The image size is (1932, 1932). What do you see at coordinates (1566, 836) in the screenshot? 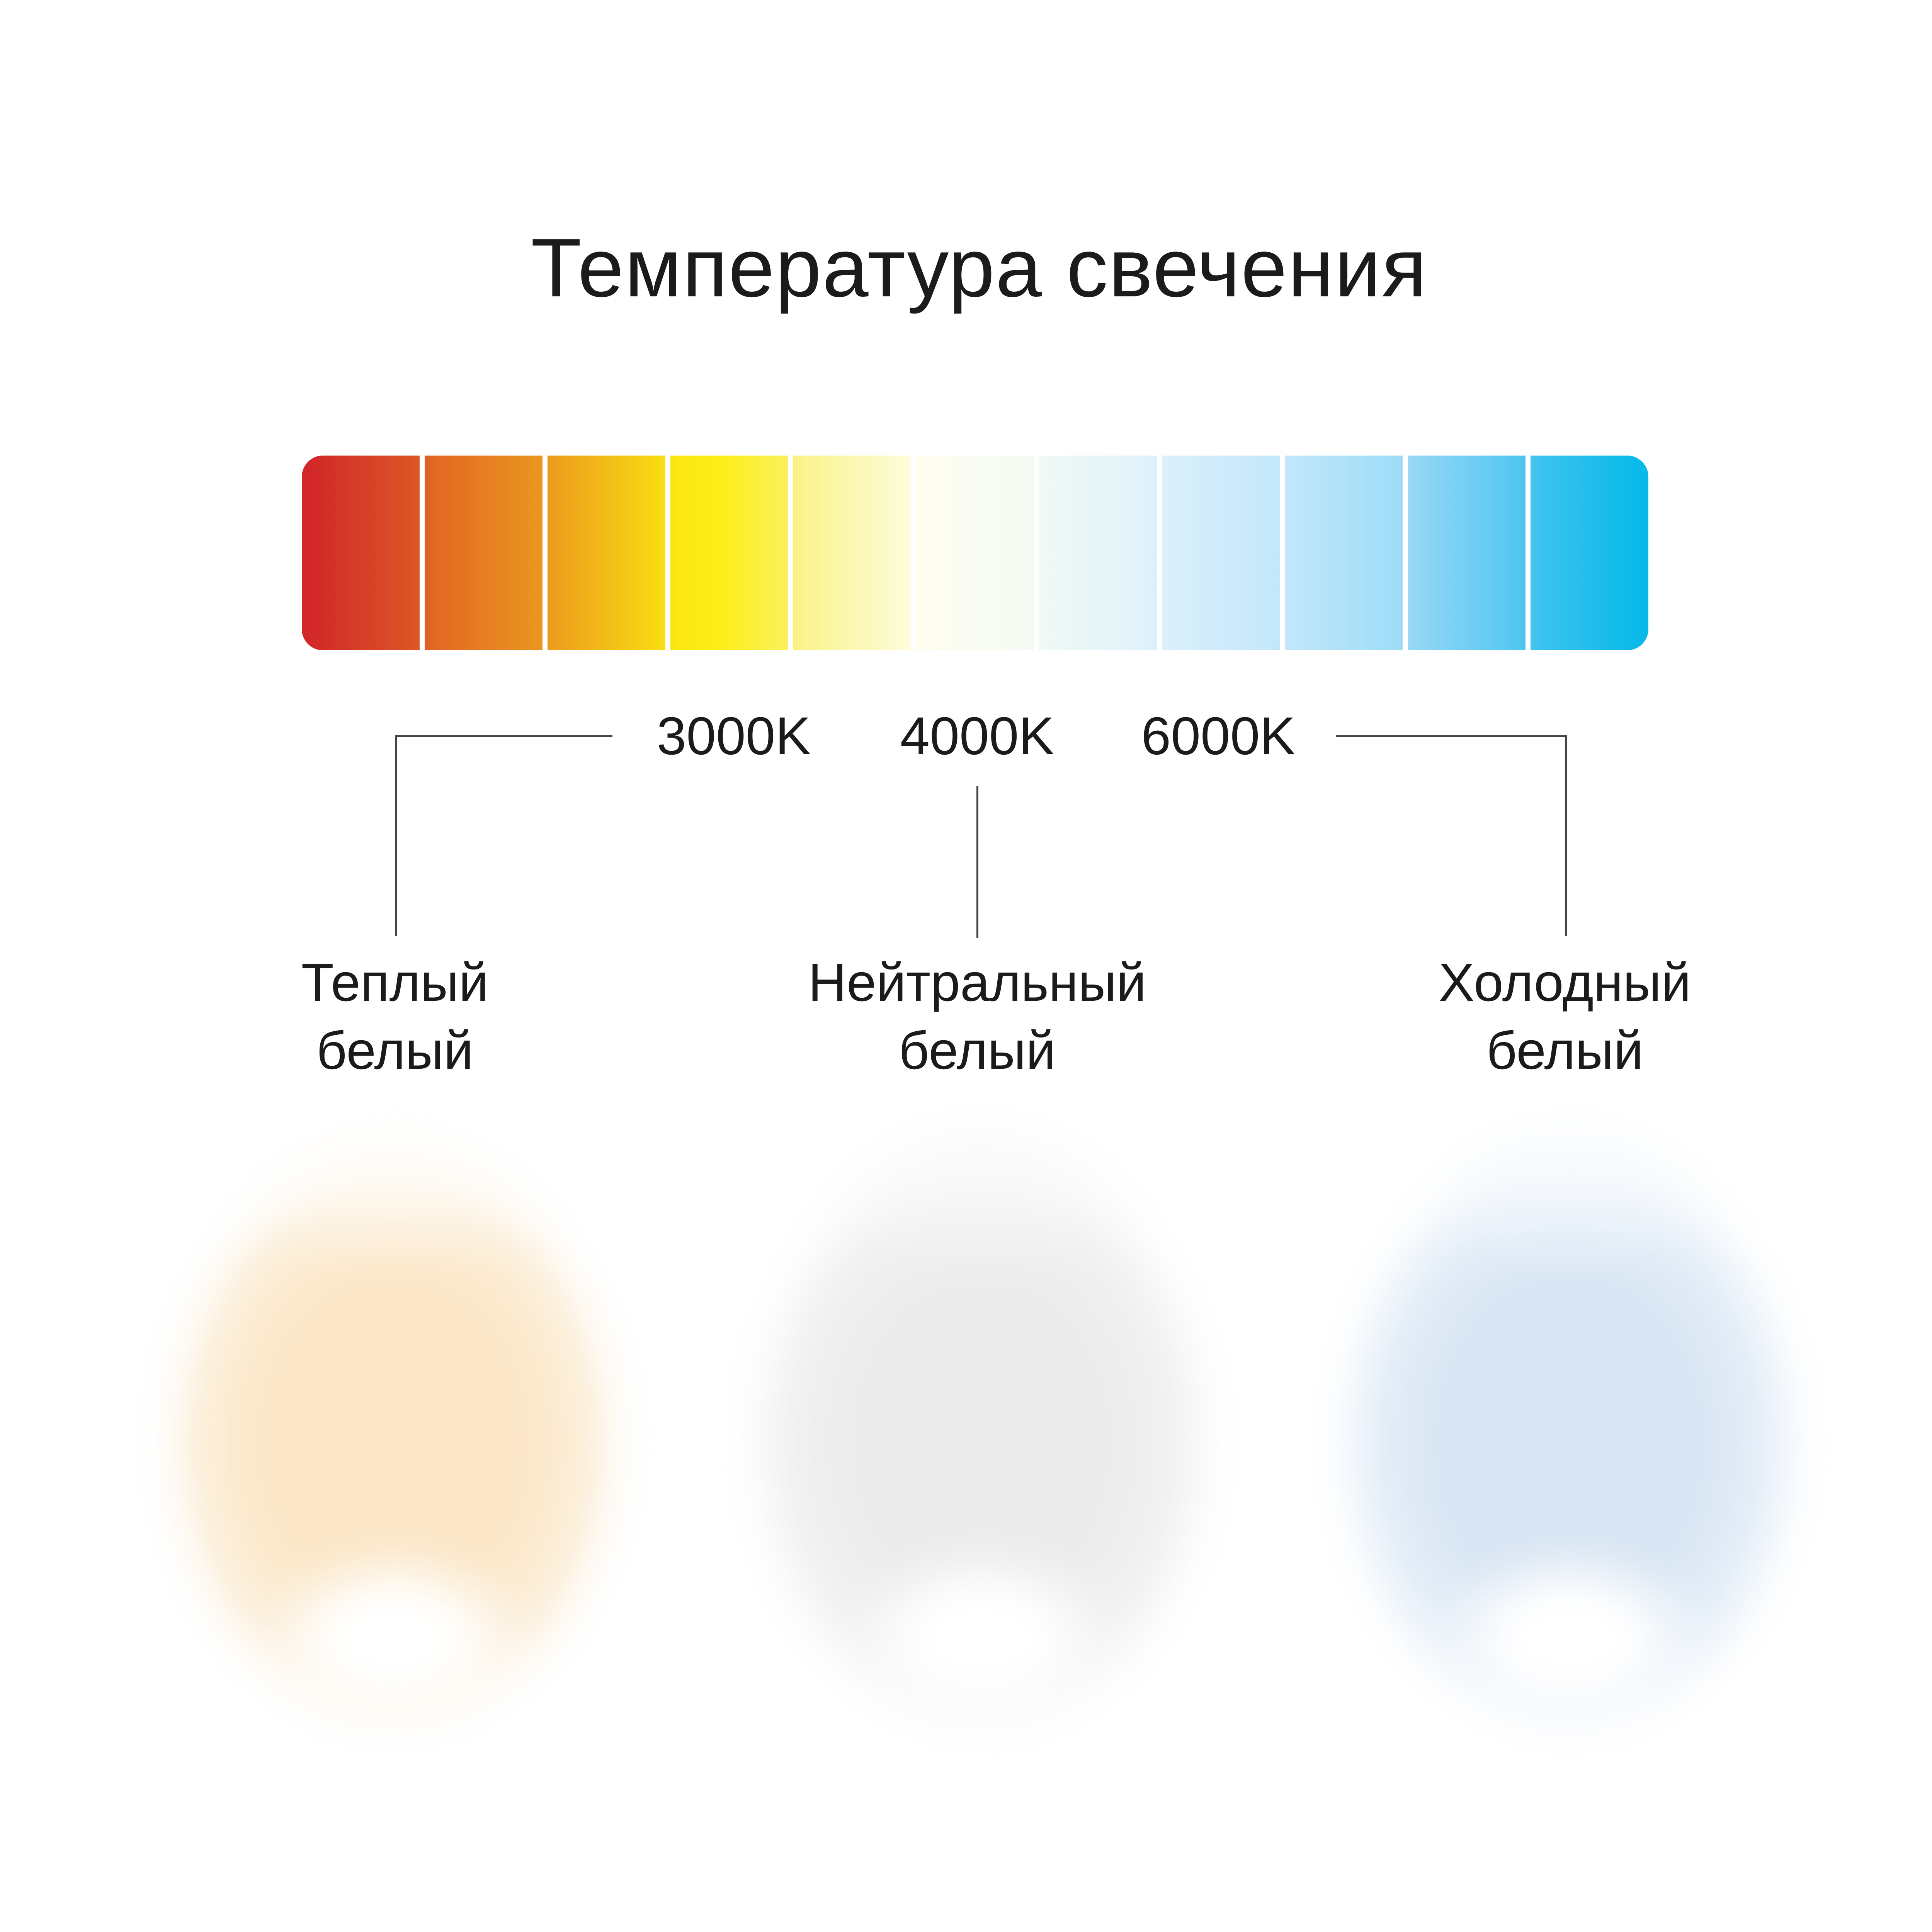
I see `connector-cold-vertical` at bounding box center [1566, 836].